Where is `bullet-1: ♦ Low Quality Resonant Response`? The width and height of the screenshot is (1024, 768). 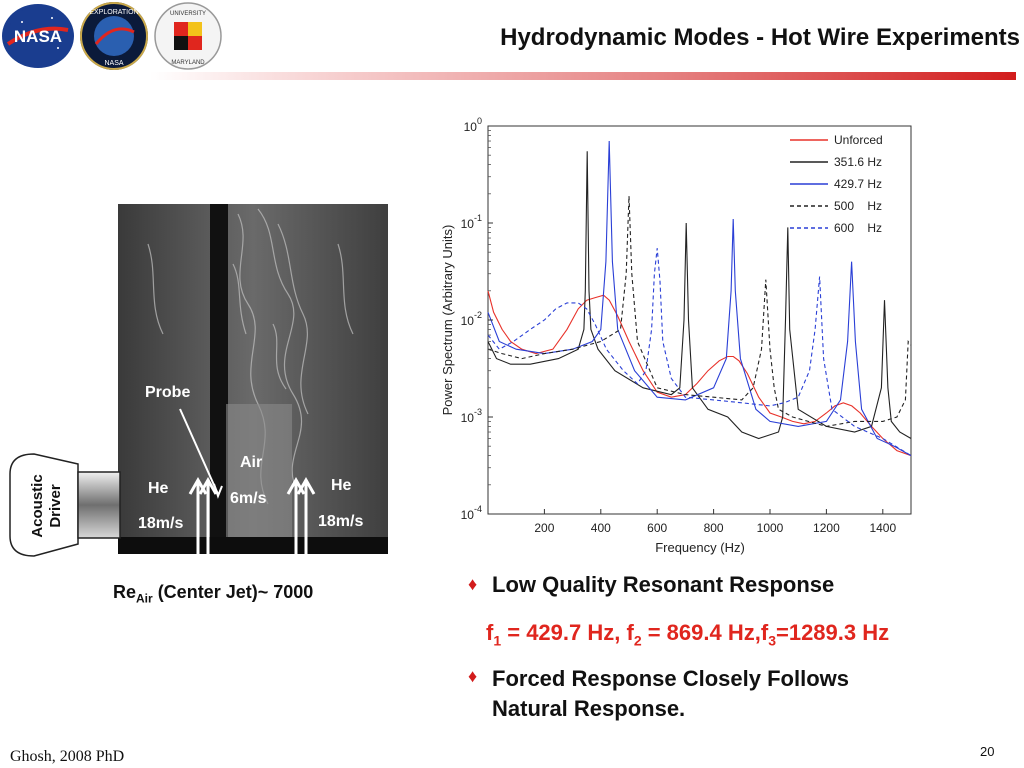 bullet-1: ♦ Low Quality Resonant Response is located at coordinates (651, 585).